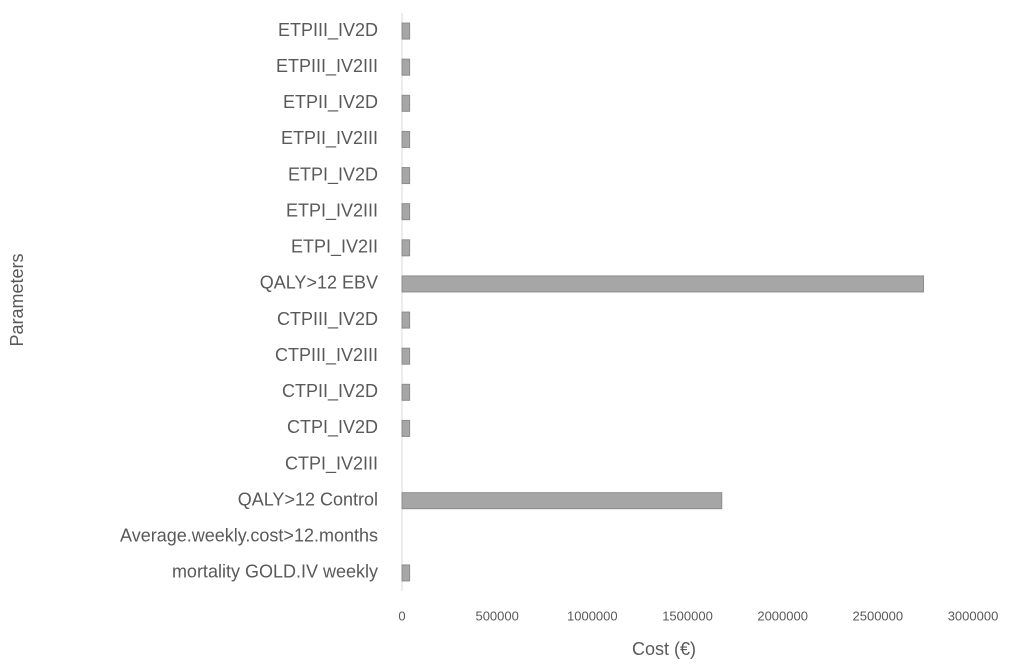 The width and height of the screenshot is (1017, 668). I want to click on x-tick-label: 3000000, so click(973, 615).